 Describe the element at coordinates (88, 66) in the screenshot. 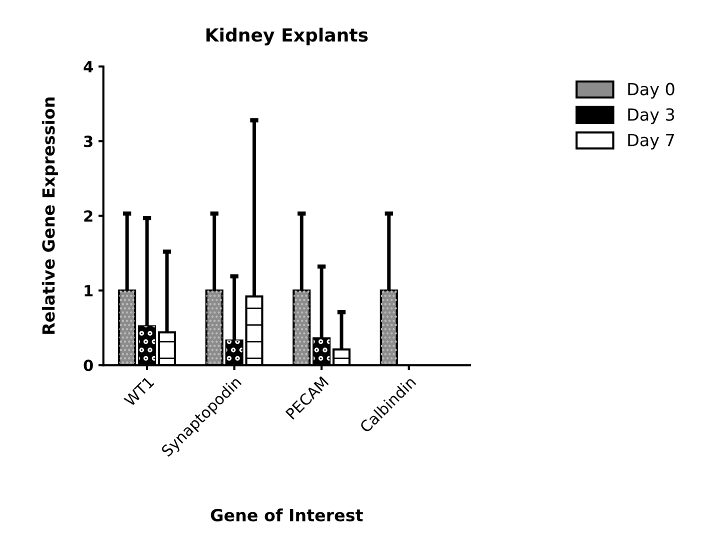

I see `y-tick-label: 4` at that location.